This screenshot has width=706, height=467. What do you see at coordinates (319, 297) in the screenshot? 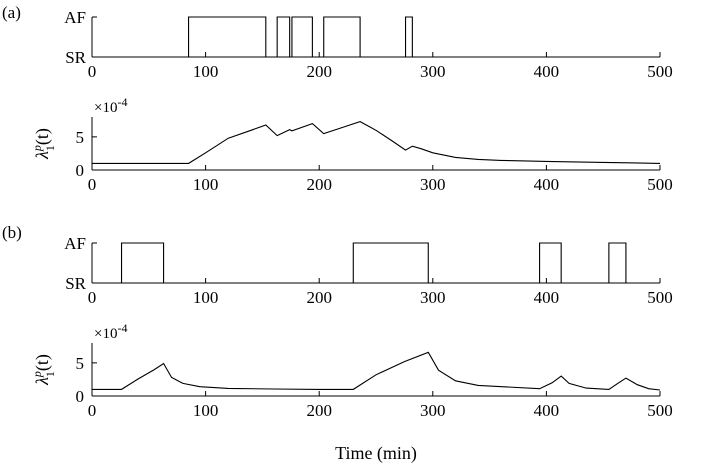
I see `panel-b-xtick-label: 200` at bounding box center [319, 297].